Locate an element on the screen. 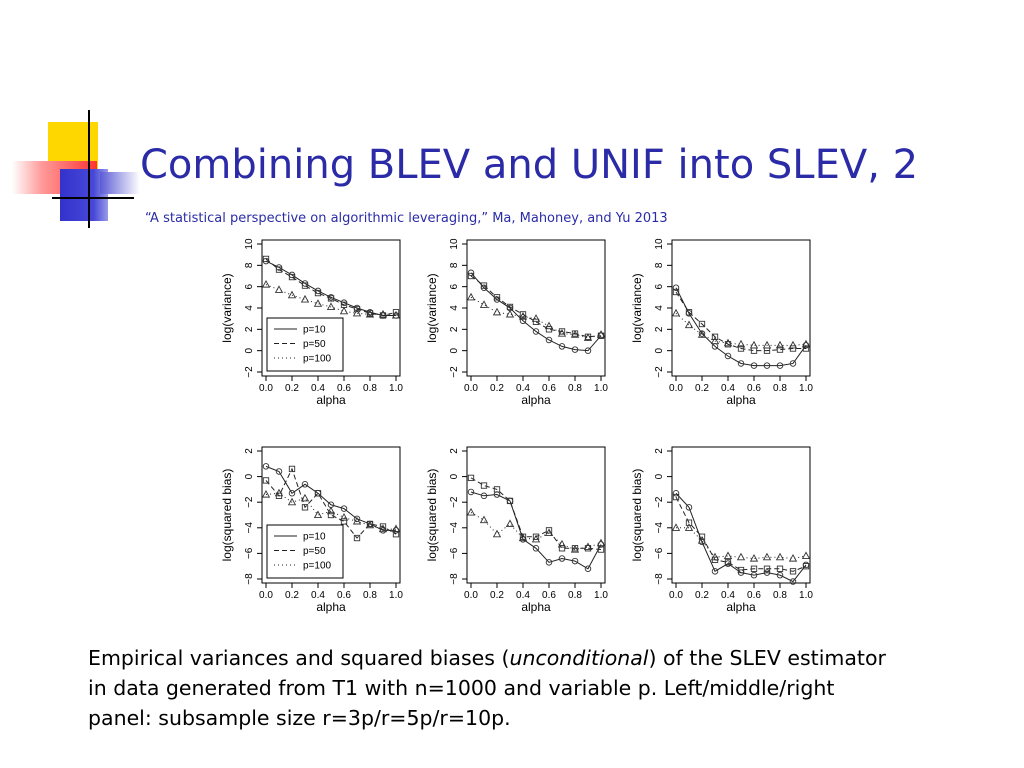  y-tick-label: −4 is located at coordinates (659, 528).